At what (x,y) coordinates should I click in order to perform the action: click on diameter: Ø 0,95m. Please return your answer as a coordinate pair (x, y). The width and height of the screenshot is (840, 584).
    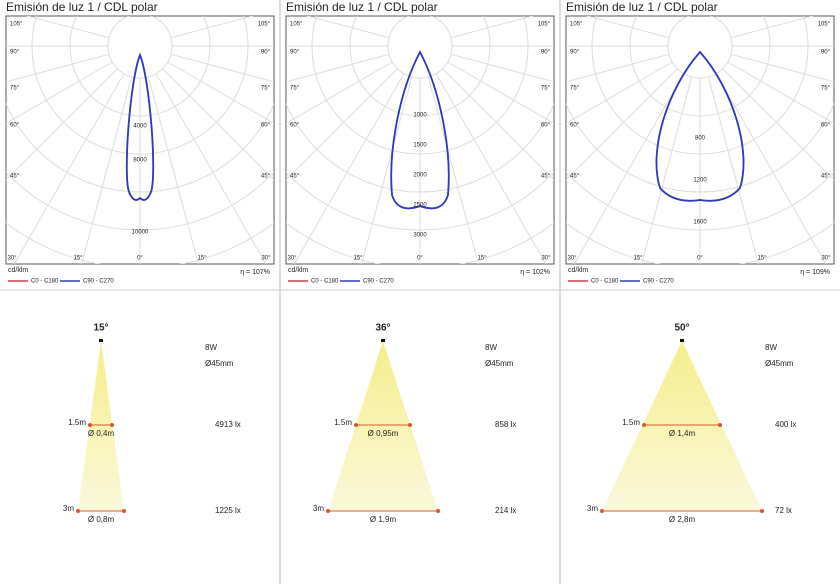
    Looking at the image, I should click on (383, 433).